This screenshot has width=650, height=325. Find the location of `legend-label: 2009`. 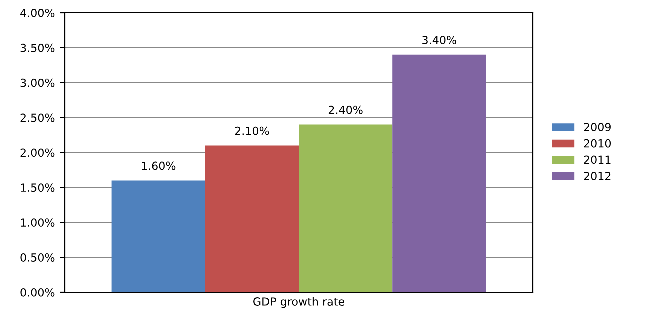

legend-label: 2009 is located at coordinates (597, 127).